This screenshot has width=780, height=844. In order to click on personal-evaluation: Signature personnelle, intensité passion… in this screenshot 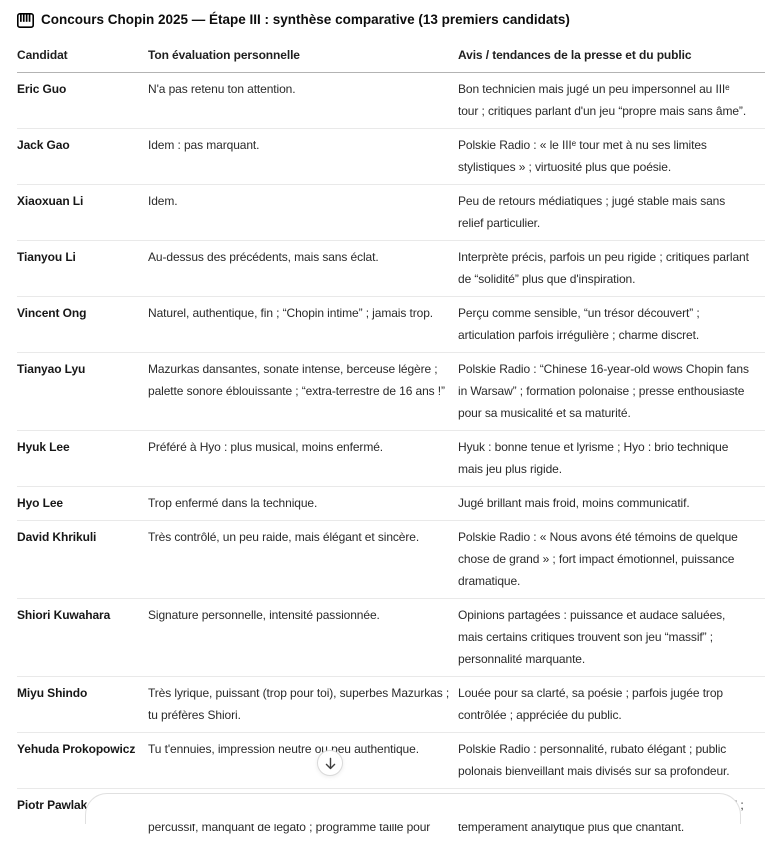, I will do `click(303, 638)`.